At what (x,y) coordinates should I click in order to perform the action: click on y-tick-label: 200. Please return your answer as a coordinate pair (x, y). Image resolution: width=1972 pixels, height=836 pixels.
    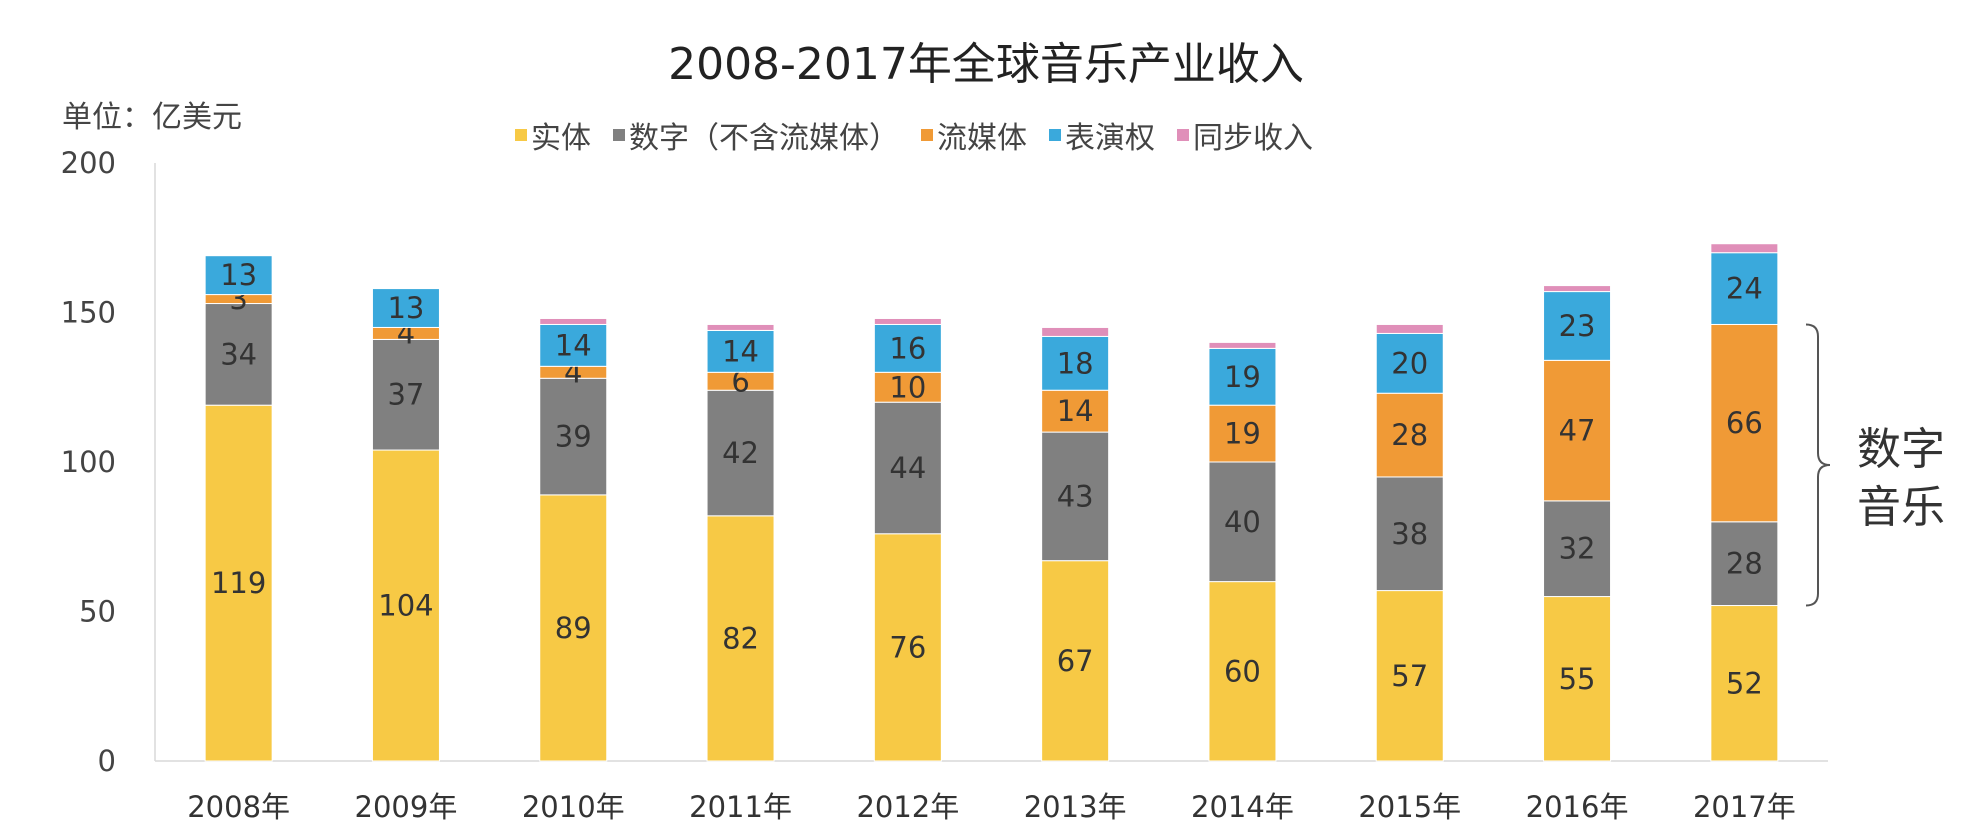
    Looking at the image, I should click on (88, 163).